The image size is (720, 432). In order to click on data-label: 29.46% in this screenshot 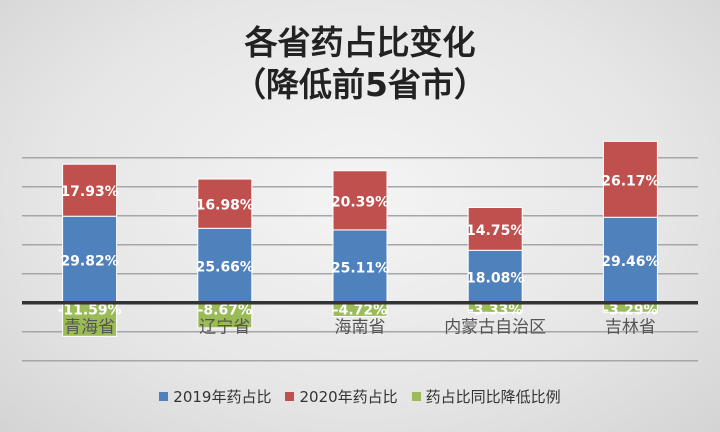, I will do `click(630, 262)`.